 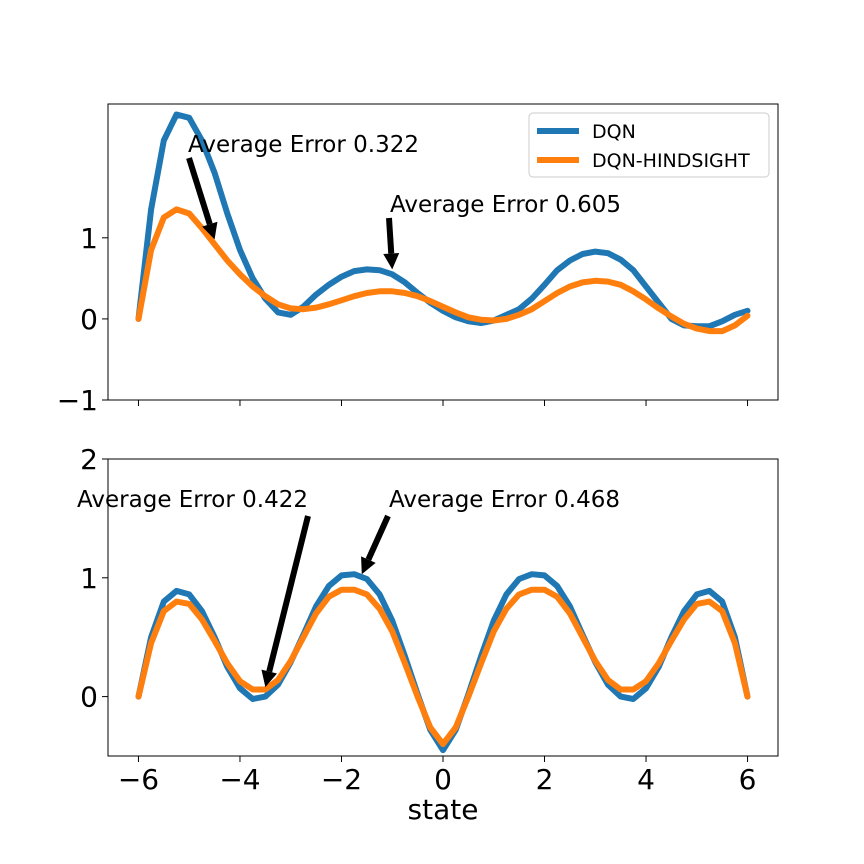 What do you see at coordinates (77, 400) in the screenshot?
I see `y-tick-label: −1` at bounding box center [77, 400].